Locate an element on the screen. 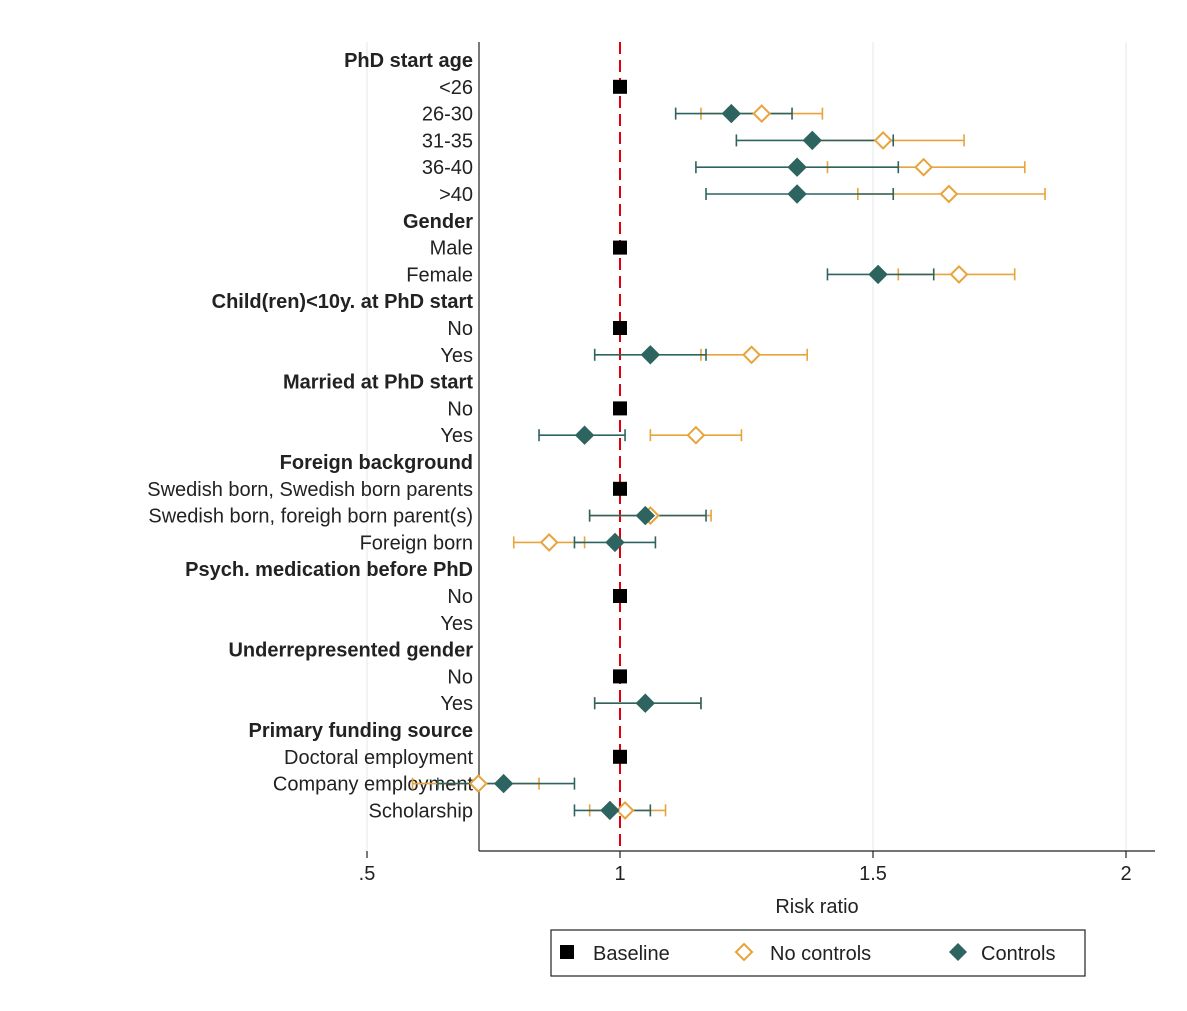 The height and width of the screenshot is (1011, 1187). row-label-17: Swedish born, foreigh born parent(s) is located at coordinates (310, 517).